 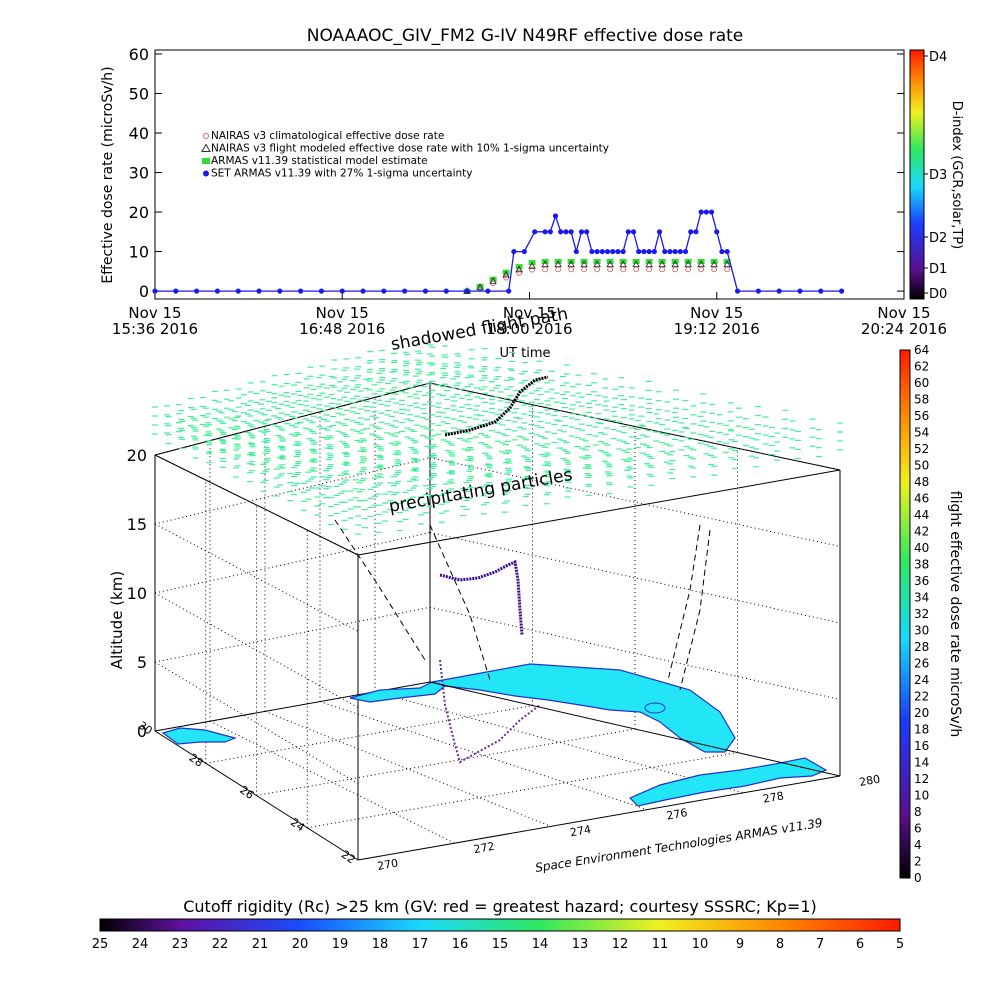 What do you see at coordinates (921, 796) in the screenshot?
I see `dose-colorbar-tick-label: 10` at bounding box center [921, 796].